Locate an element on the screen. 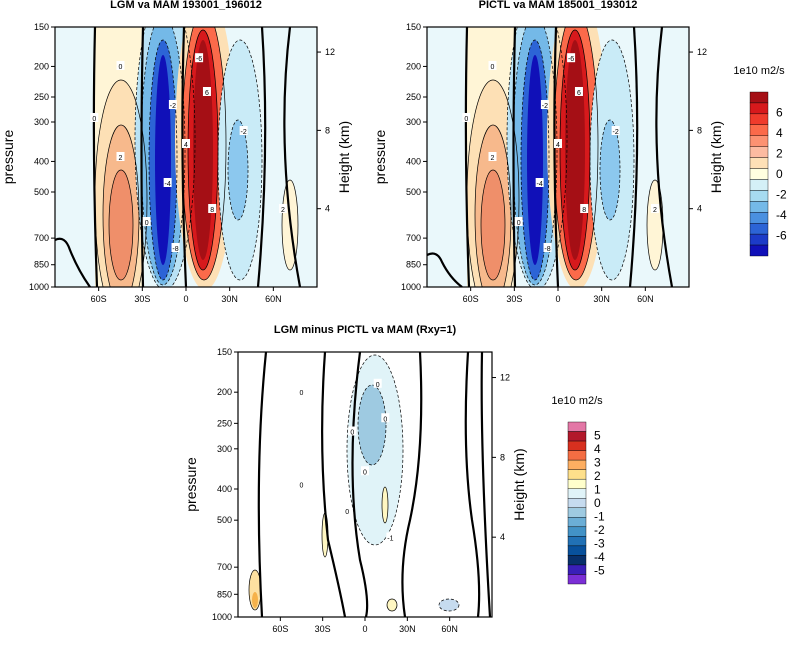 The height and width of the screenshot is (648, 797). chart-title: LGM va MAM 193001_196012 is located at coordinates (186, 5).